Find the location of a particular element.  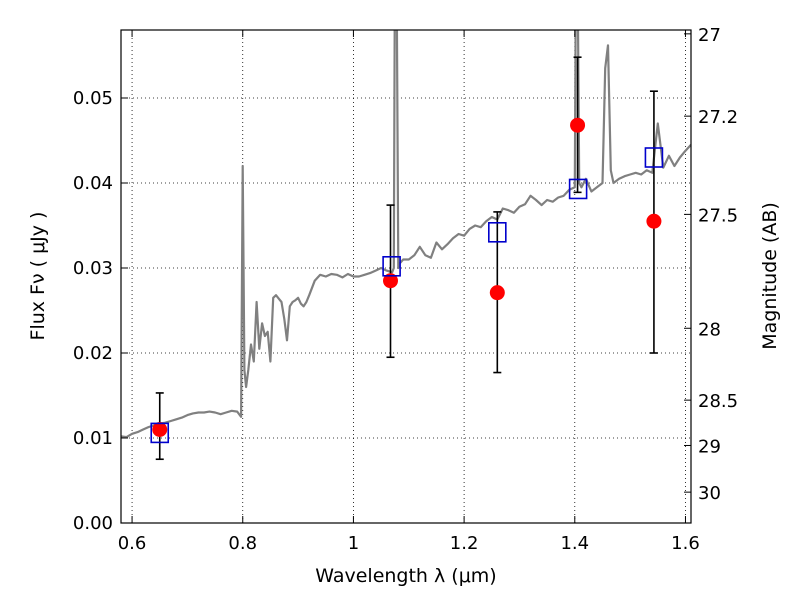

magnitude-tick-label: 27.5 is located at coordinates (718, 215).